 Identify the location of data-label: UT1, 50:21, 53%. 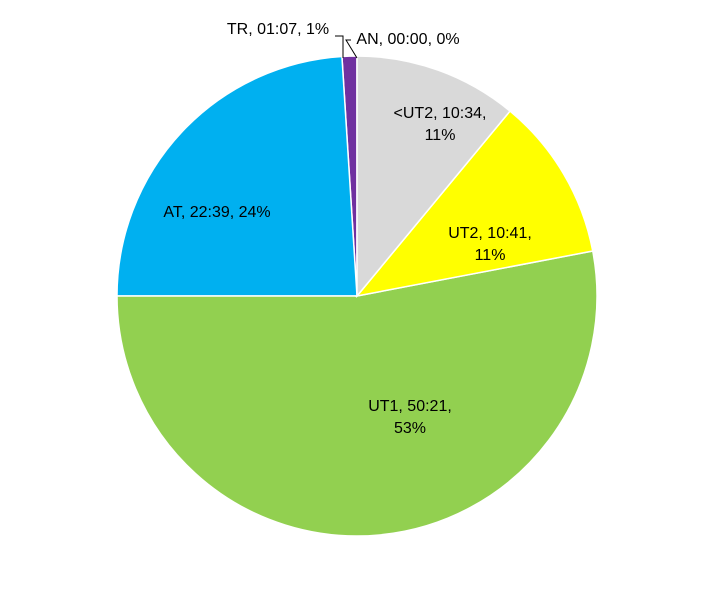
(410, 417).